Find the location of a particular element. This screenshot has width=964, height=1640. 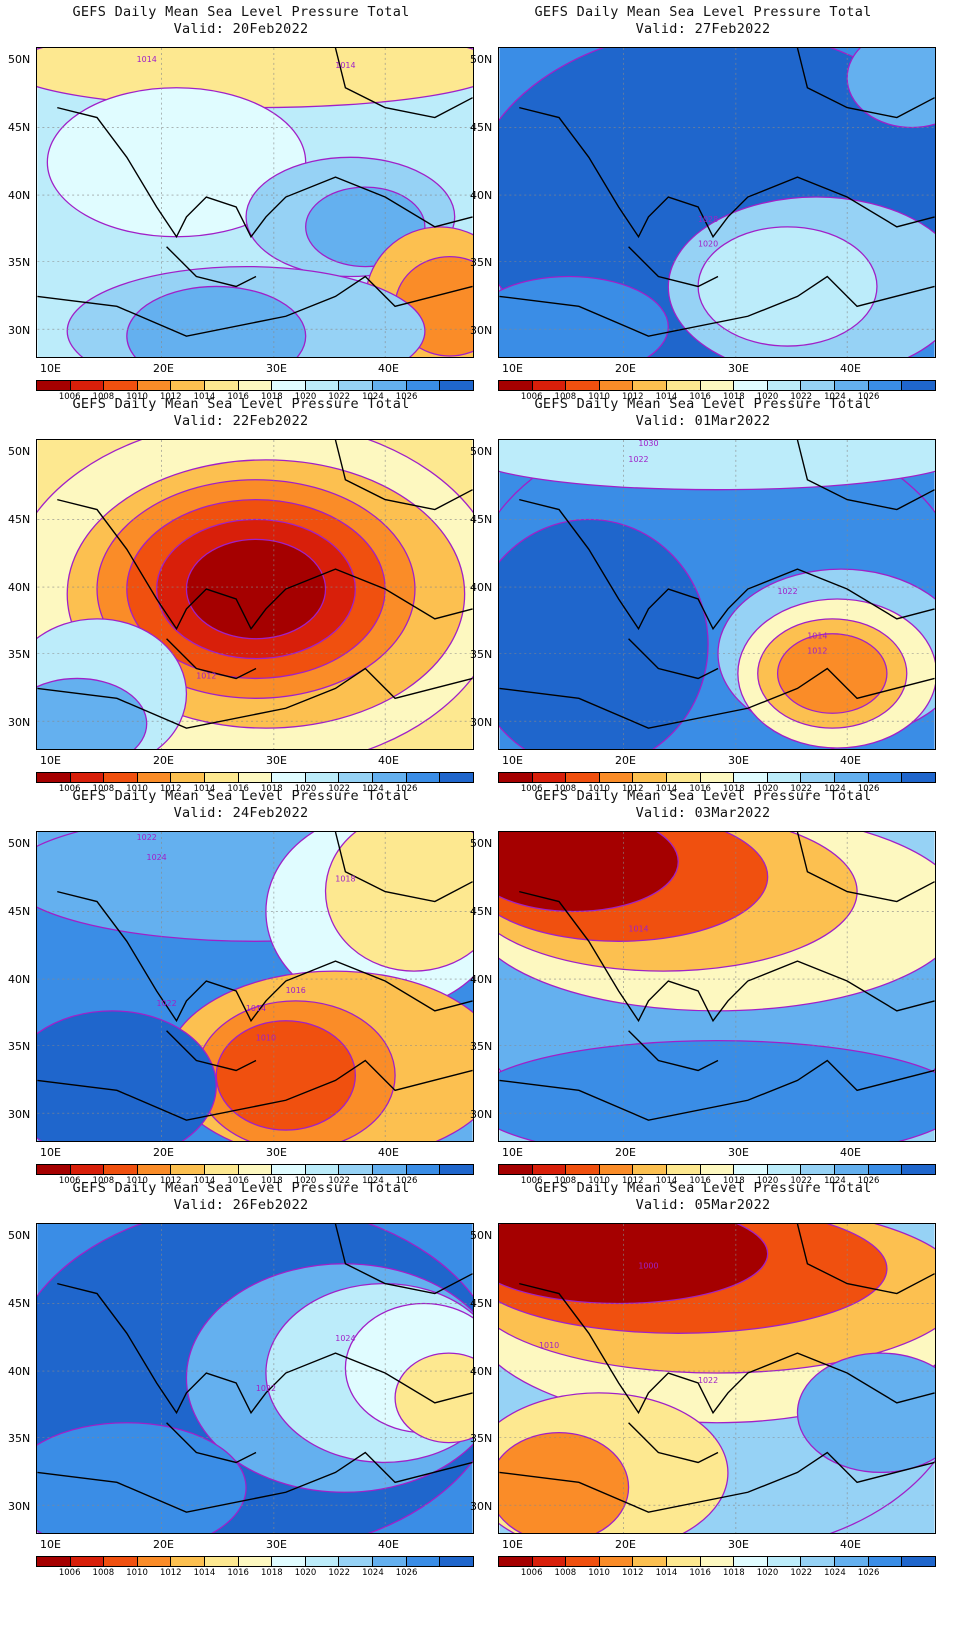

colorbar-tick-label: 1026 is located at coordinates (406, 789).